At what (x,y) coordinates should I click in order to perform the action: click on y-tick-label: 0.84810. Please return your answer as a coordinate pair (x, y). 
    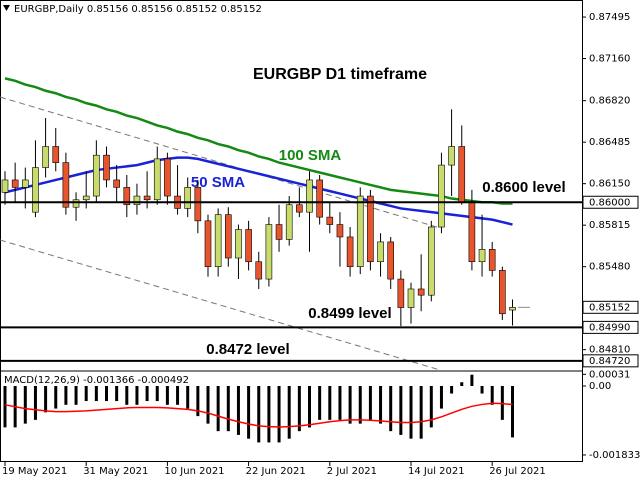
    Looking at the image, I should click on (609, 350).